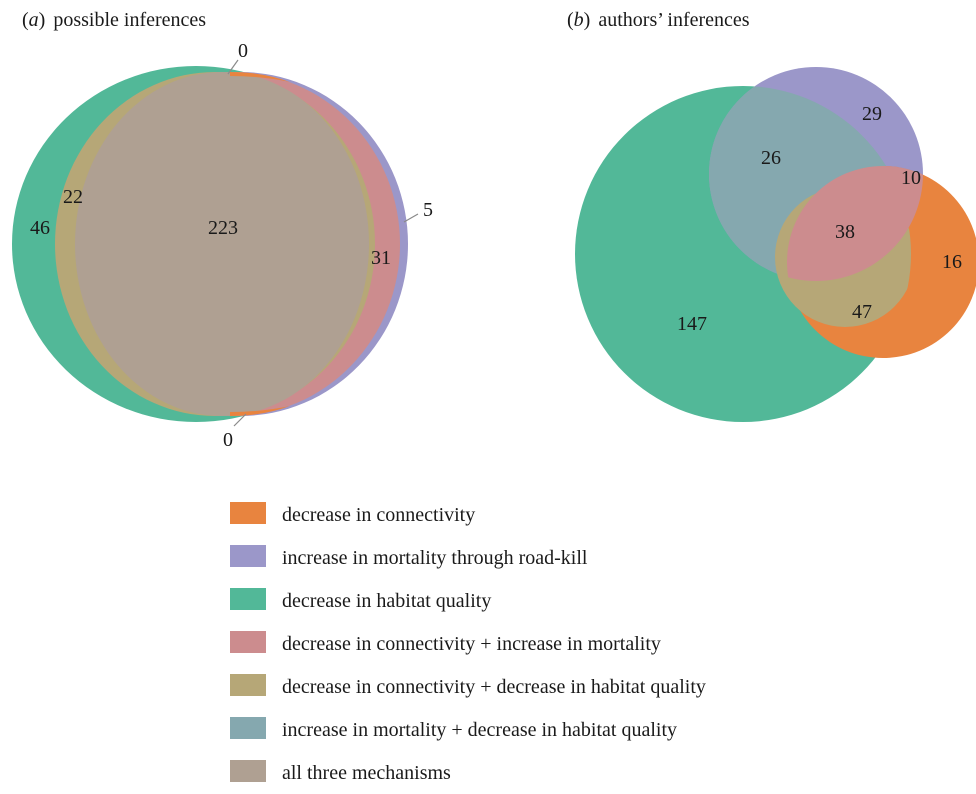 This screenshot has height=794, width=976. I want to click on panel-b-label-mortality-habitat: 26, so click(771, 158).